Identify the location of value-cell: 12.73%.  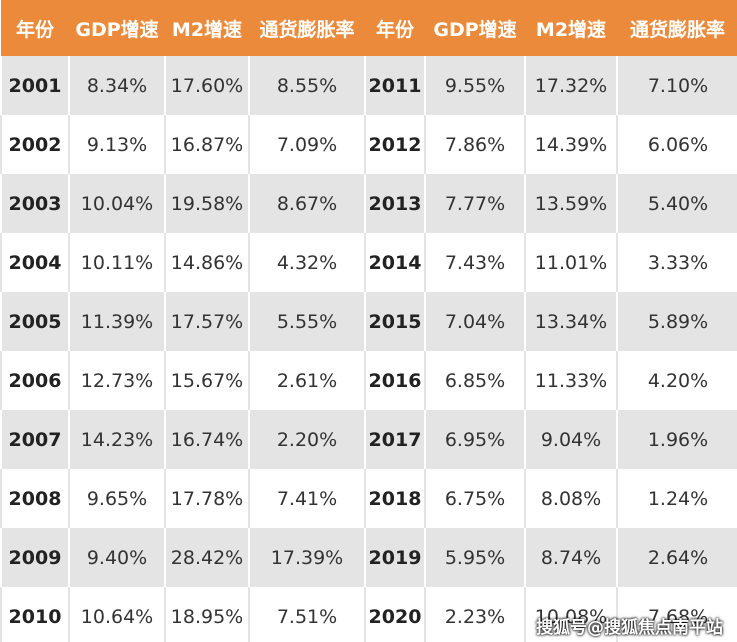
(116, 380).